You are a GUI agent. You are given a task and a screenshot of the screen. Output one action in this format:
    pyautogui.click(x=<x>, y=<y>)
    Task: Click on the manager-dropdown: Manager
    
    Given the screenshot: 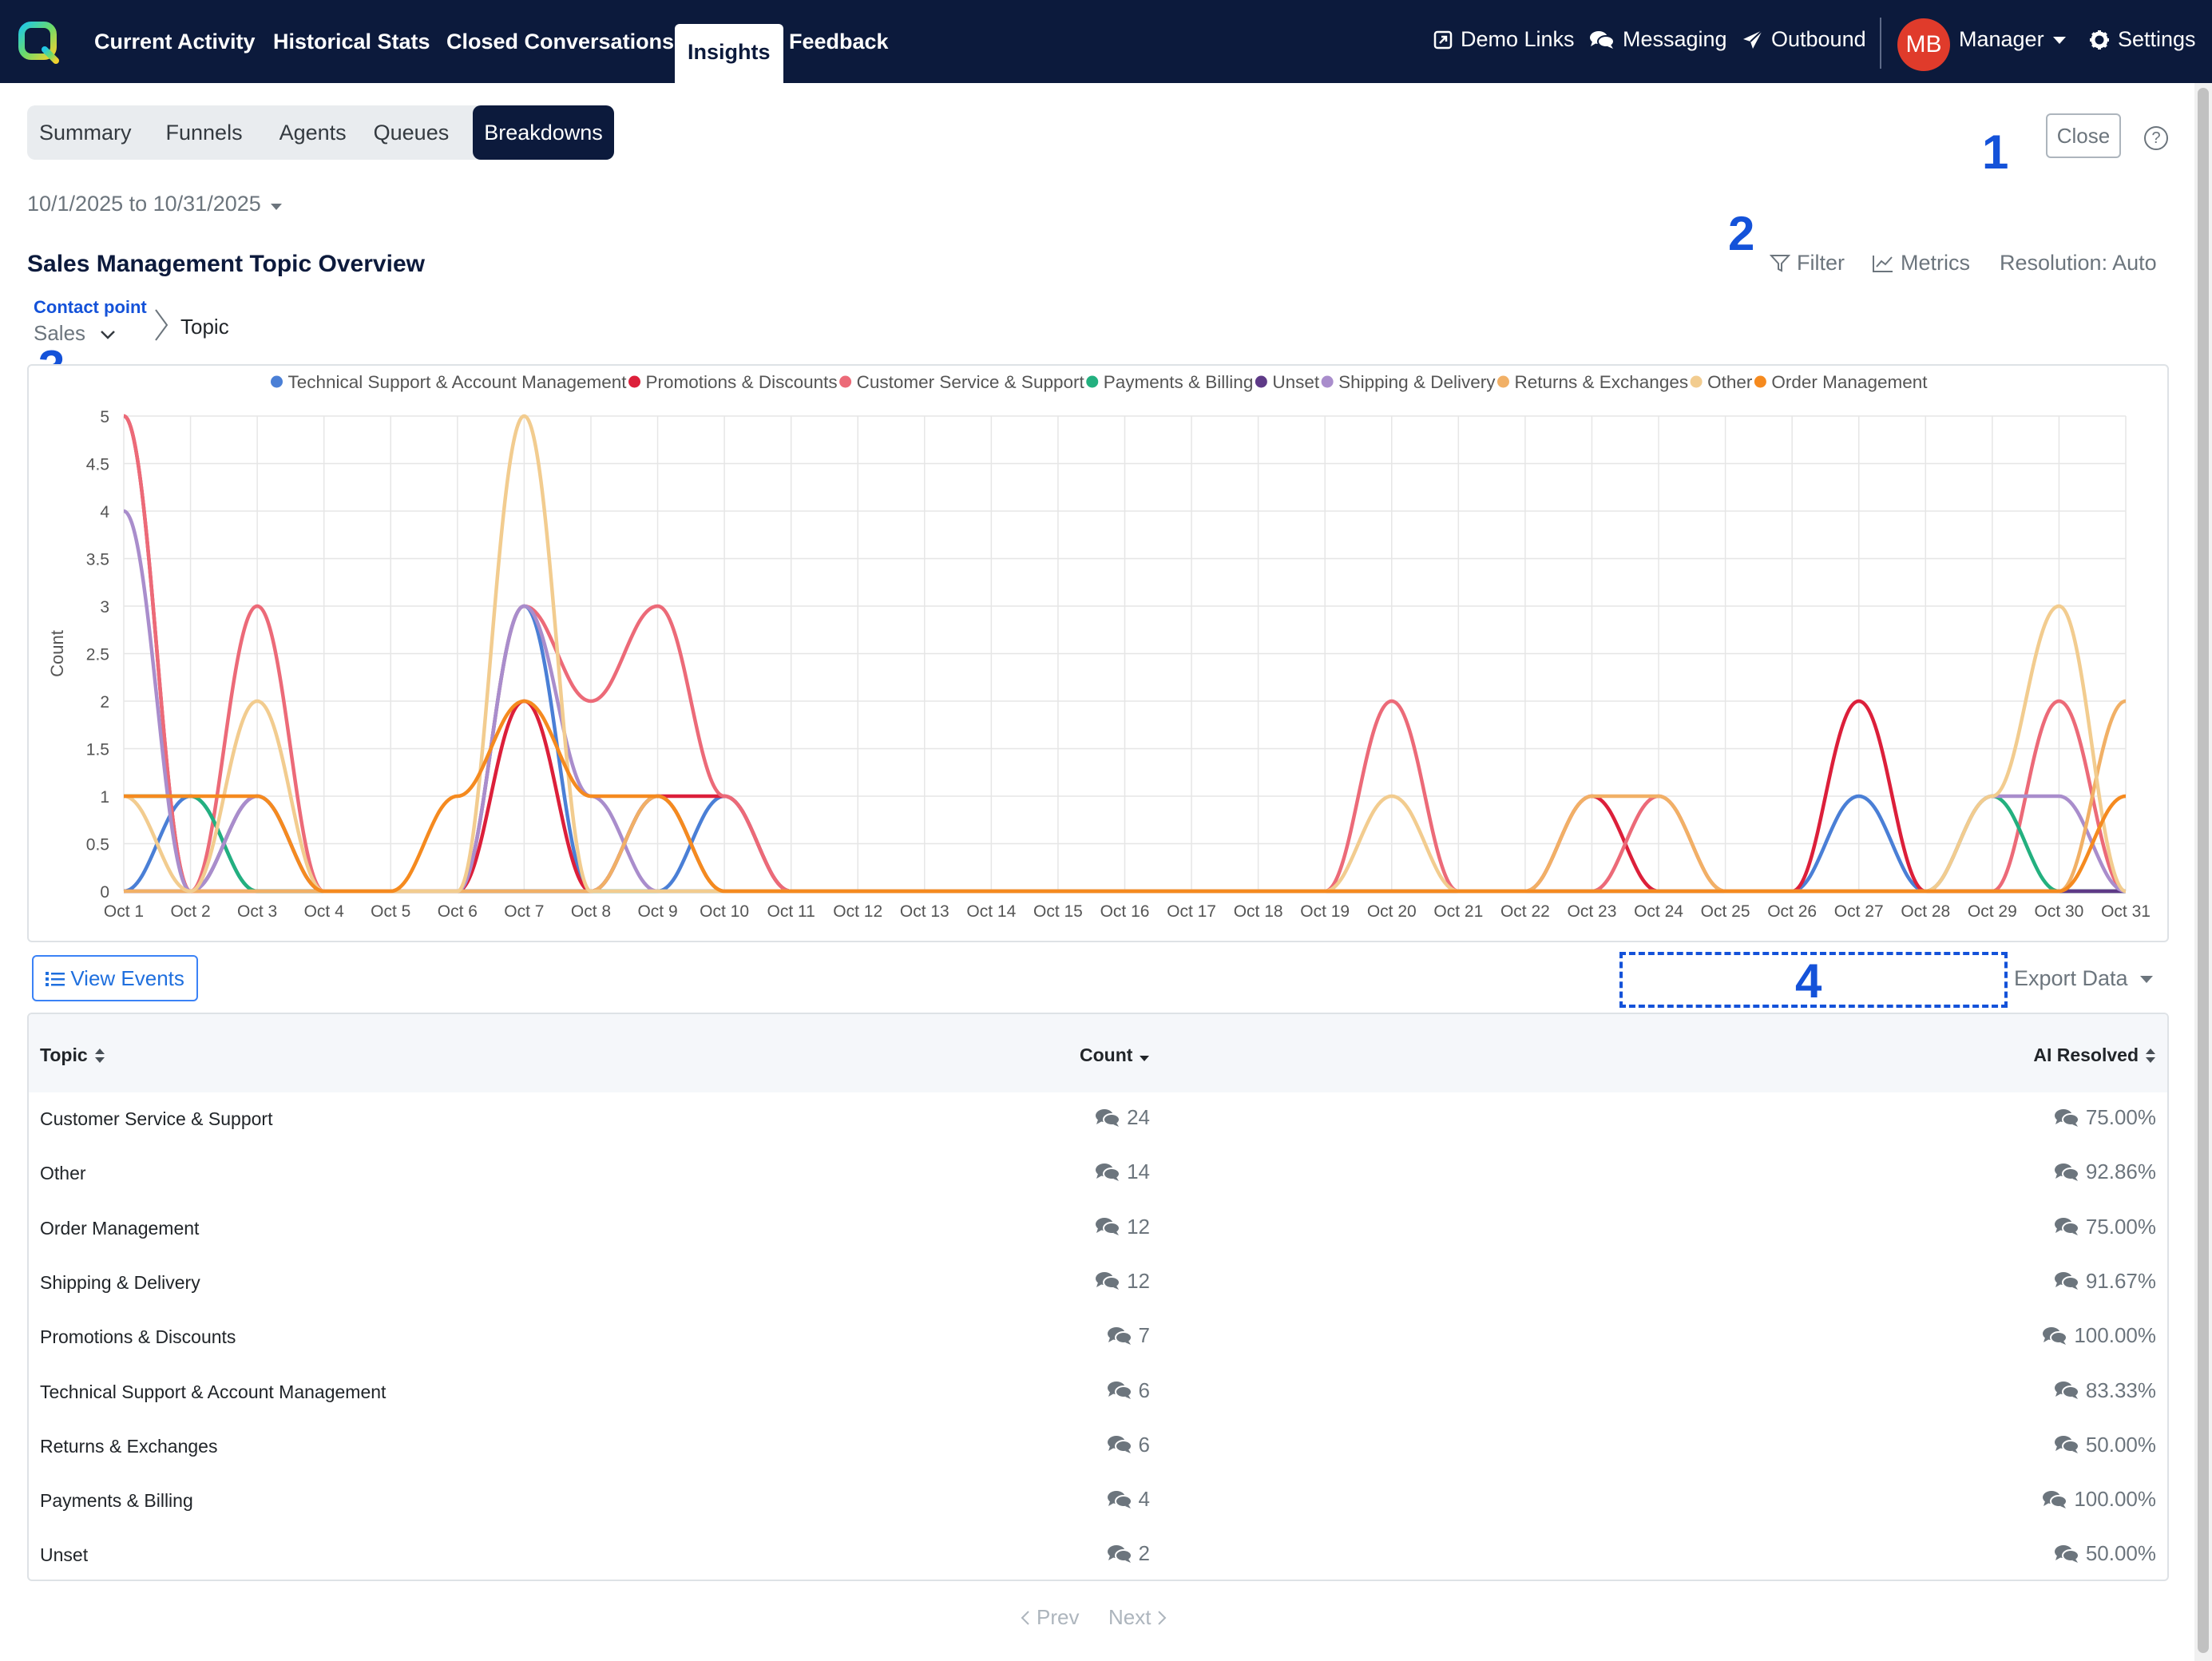 What is the action you would take?
    pyautogui.click(x=2013, y=39)
    